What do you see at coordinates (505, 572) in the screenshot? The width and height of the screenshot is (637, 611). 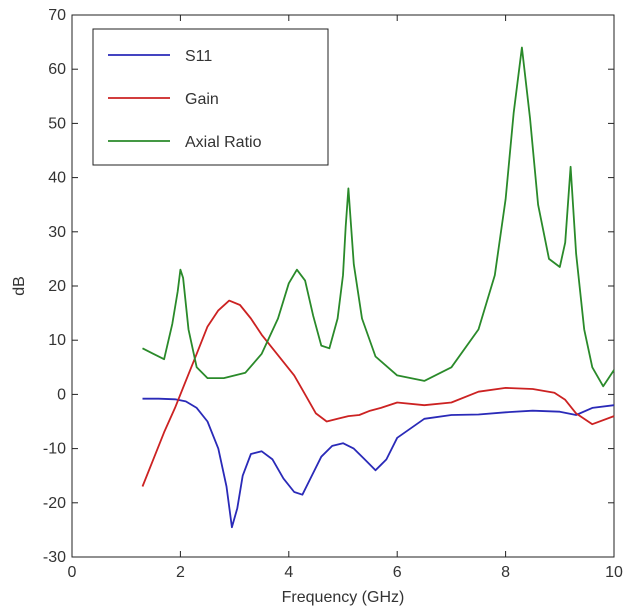 I see `x-tick-label: 8` at bounding box center [505, 572].